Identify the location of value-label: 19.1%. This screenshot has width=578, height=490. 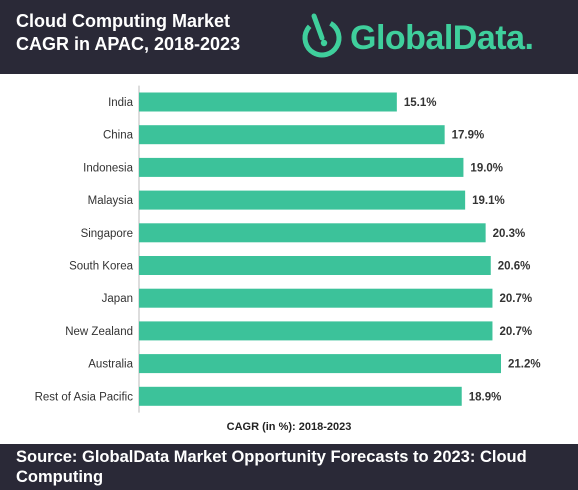
(488, 201).